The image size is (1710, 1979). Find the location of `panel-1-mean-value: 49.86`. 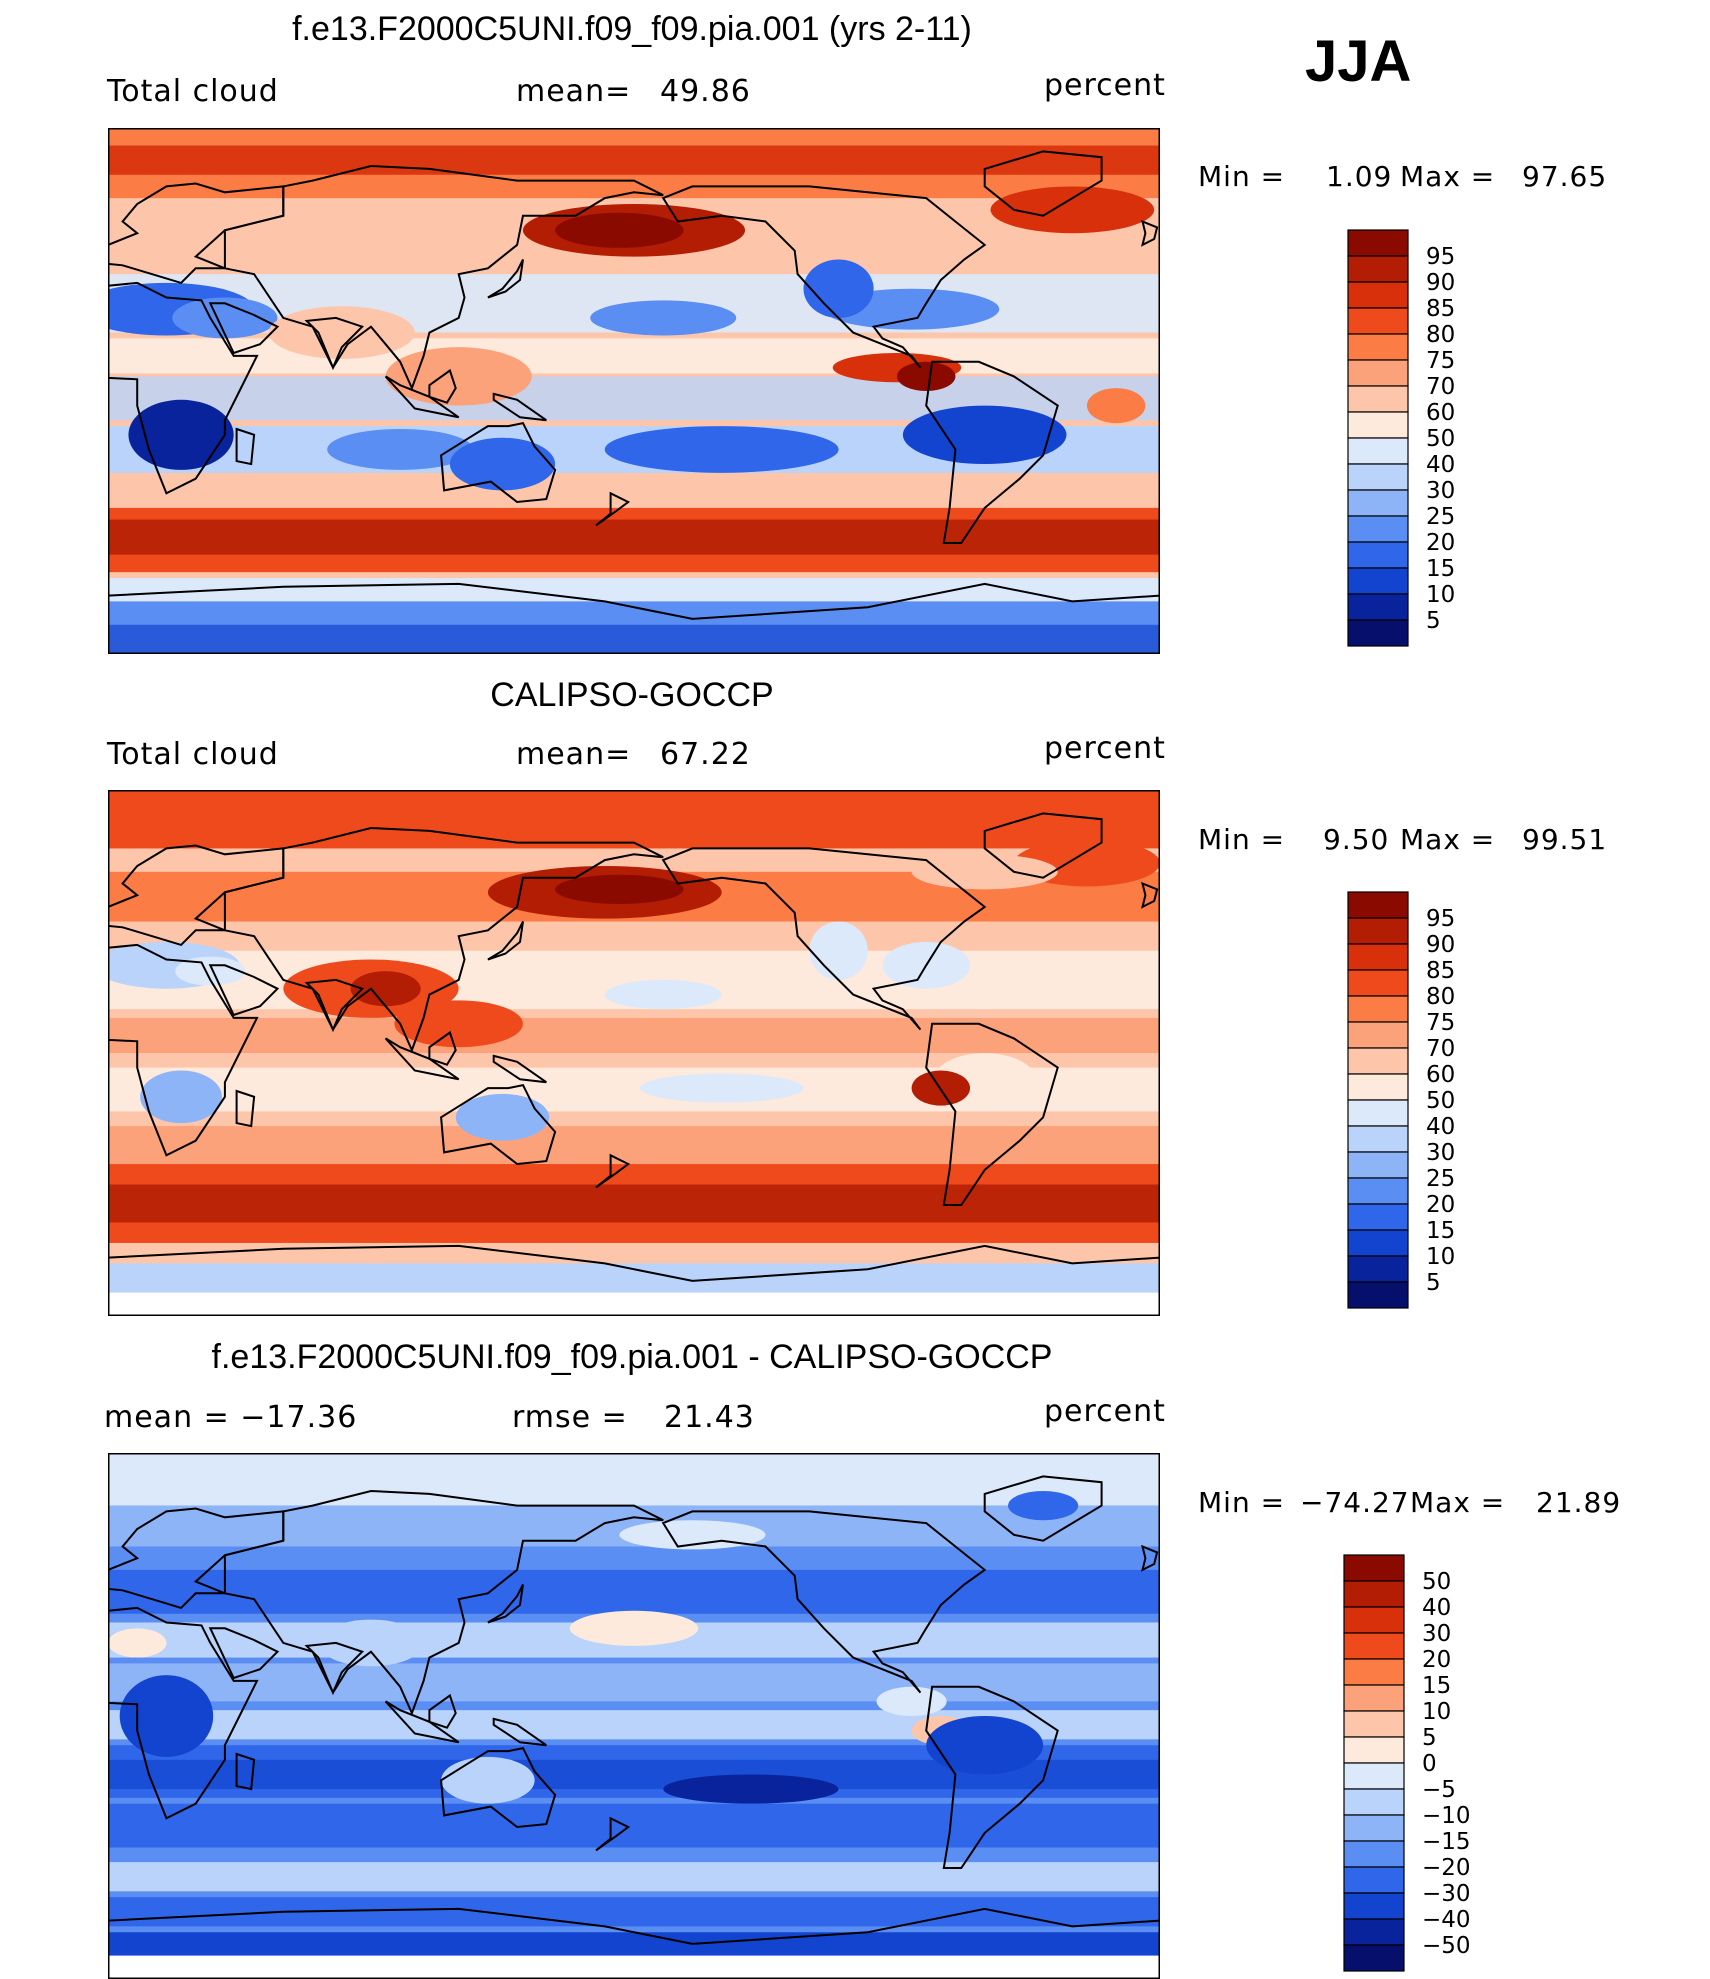

panel-1-mean-value: 49.86 is located at coordinates (705, 91).